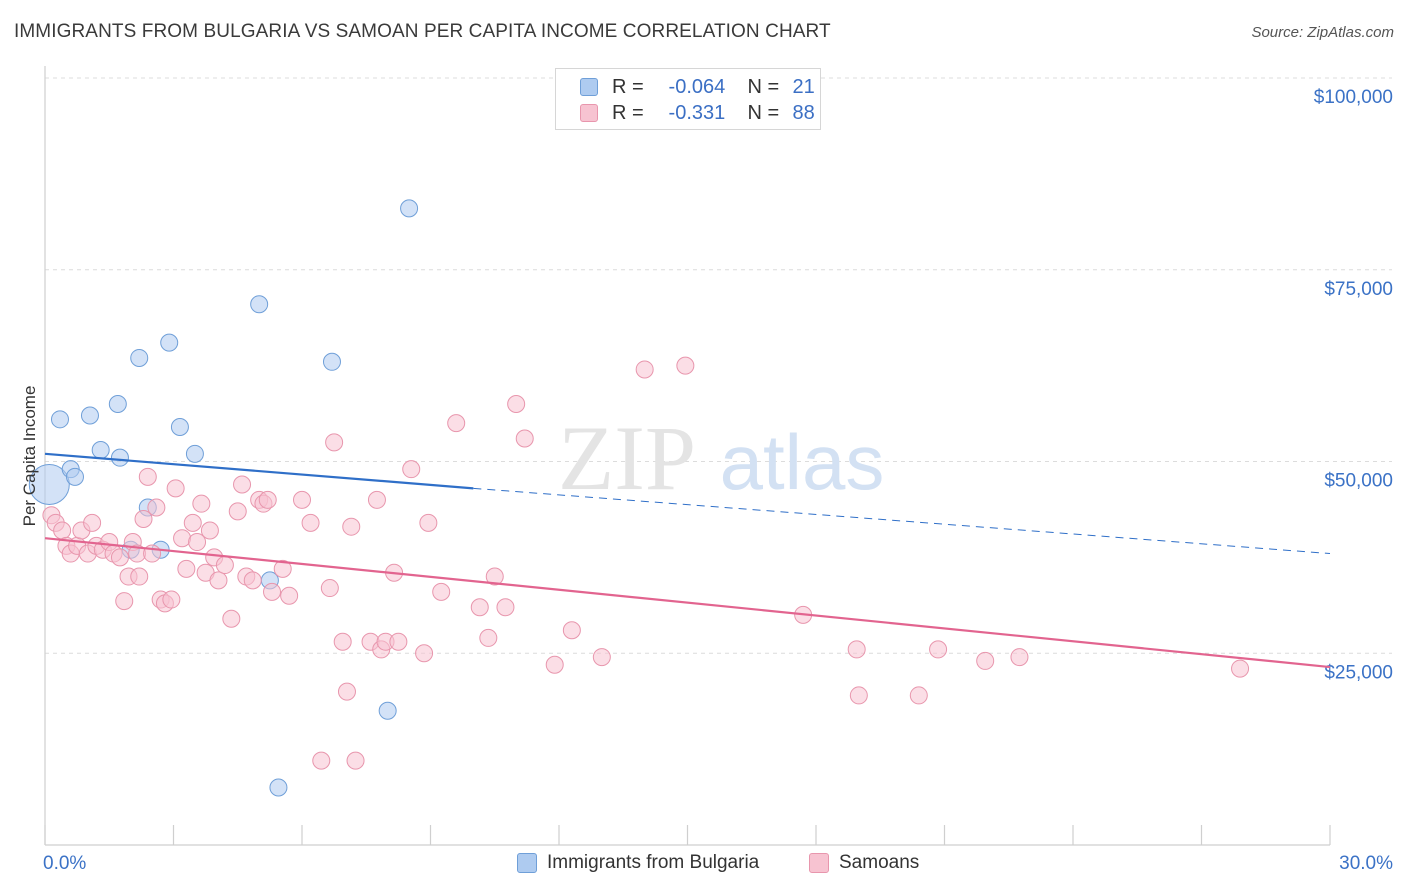 The image size is (1406, 892). Describe the element at coordinates (64, 863) in the screenshot. I see `x-tick-label: 0.0%` at that location.